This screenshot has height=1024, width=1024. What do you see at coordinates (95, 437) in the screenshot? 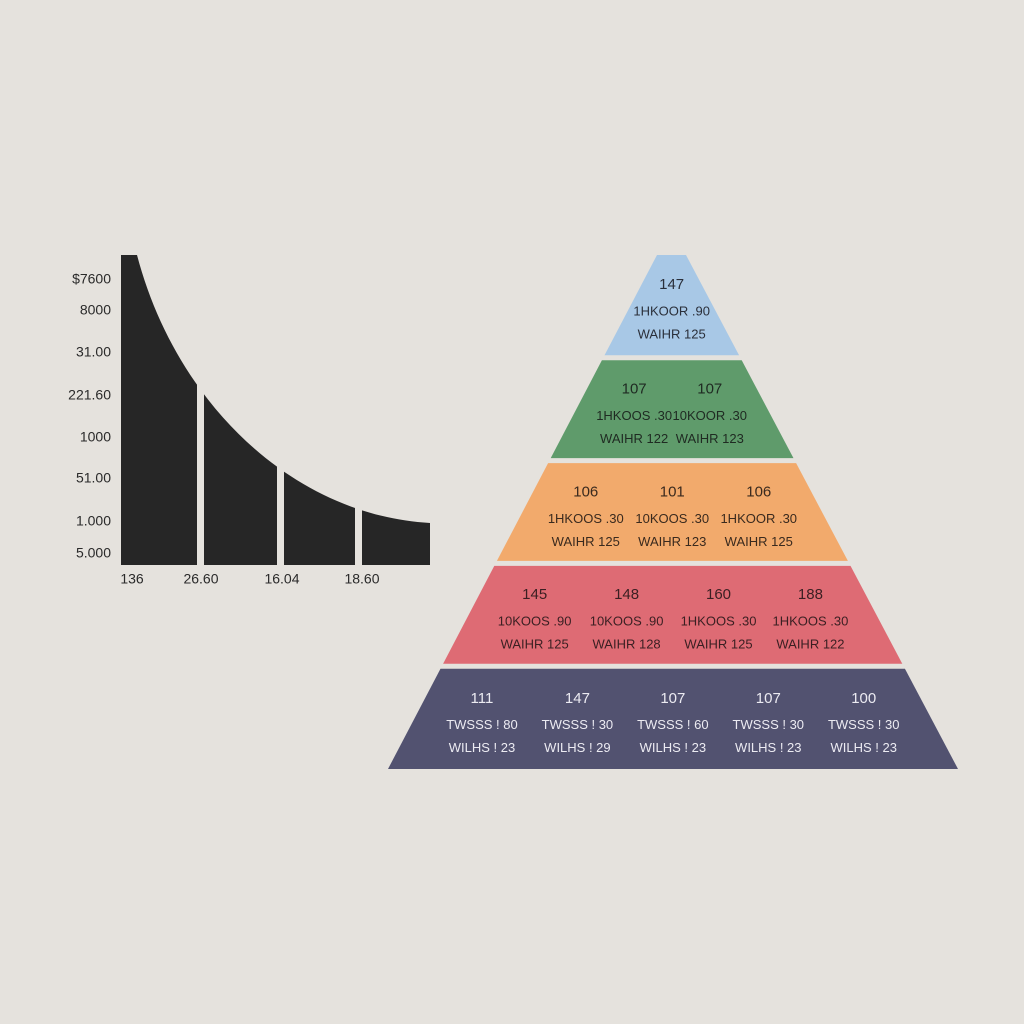
I see `y-label: 1000` at bounding box center [95, 437].